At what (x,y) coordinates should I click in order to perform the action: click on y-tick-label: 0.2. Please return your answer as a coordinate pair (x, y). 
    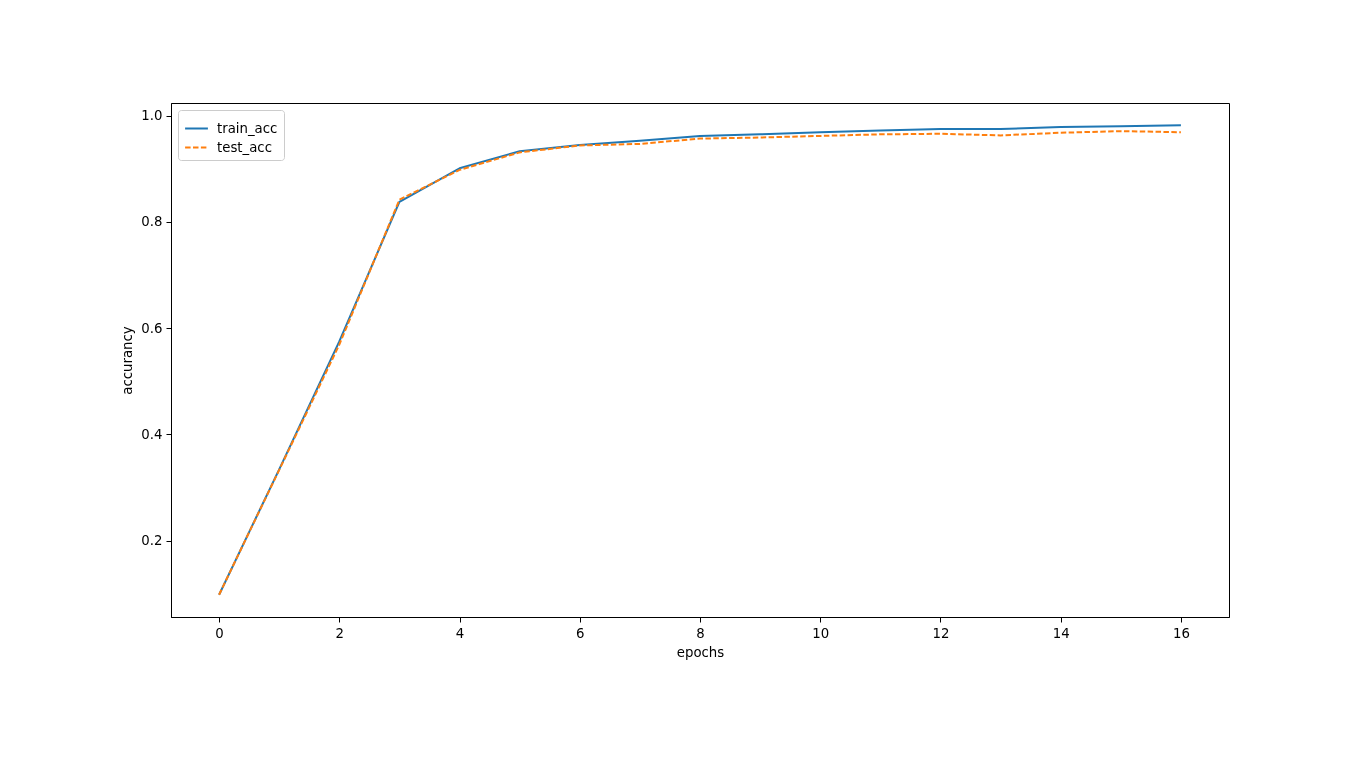
    Looking at the image, I should click on (152, 541).